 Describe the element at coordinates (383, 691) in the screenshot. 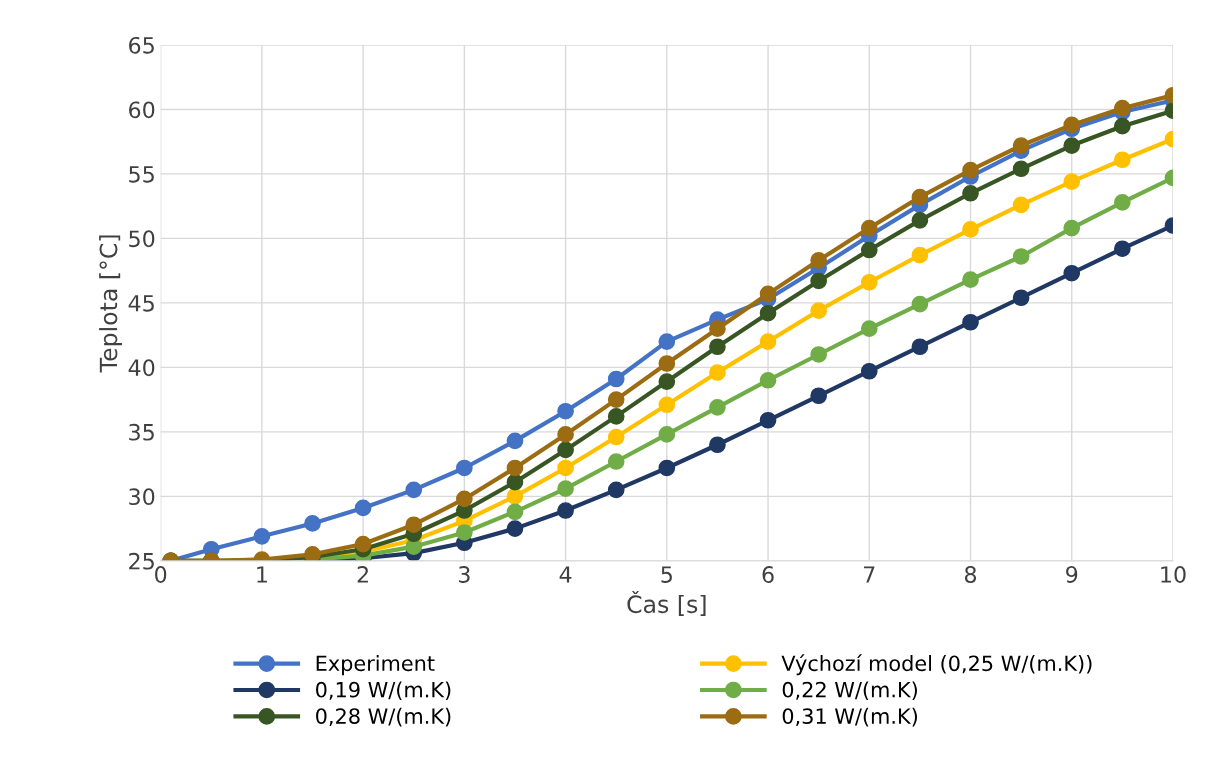

I see `legend-label: 0,19 W/(m.K)` at that location.